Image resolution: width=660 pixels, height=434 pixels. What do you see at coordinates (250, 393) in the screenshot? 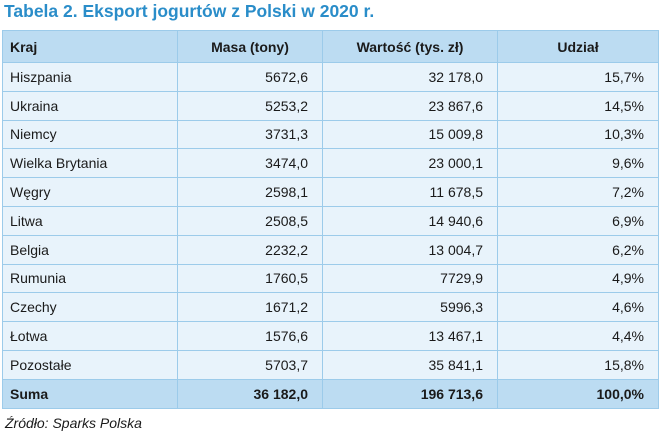
I see `sum-cell-mass: 36 182,0` at bounding box center [250, 393].